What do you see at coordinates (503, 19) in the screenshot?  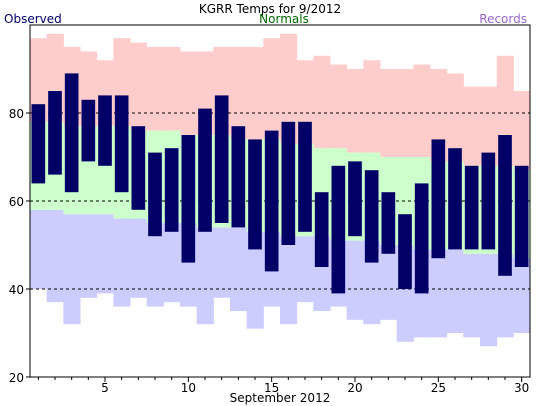 I see `legend-records: Records` at bounding box center [503, 19].